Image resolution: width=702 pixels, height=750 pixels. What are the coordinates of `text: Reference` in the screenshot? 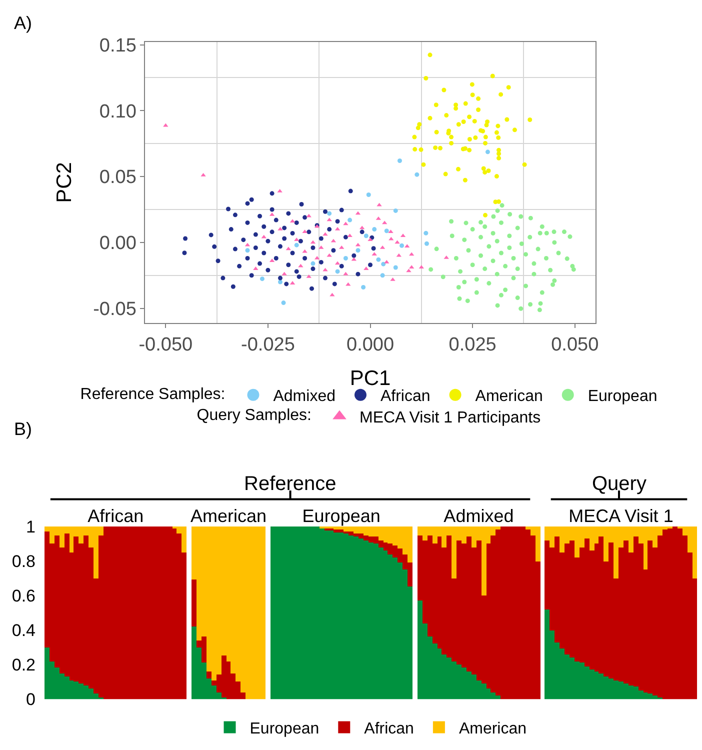 It's located at (290, 484).